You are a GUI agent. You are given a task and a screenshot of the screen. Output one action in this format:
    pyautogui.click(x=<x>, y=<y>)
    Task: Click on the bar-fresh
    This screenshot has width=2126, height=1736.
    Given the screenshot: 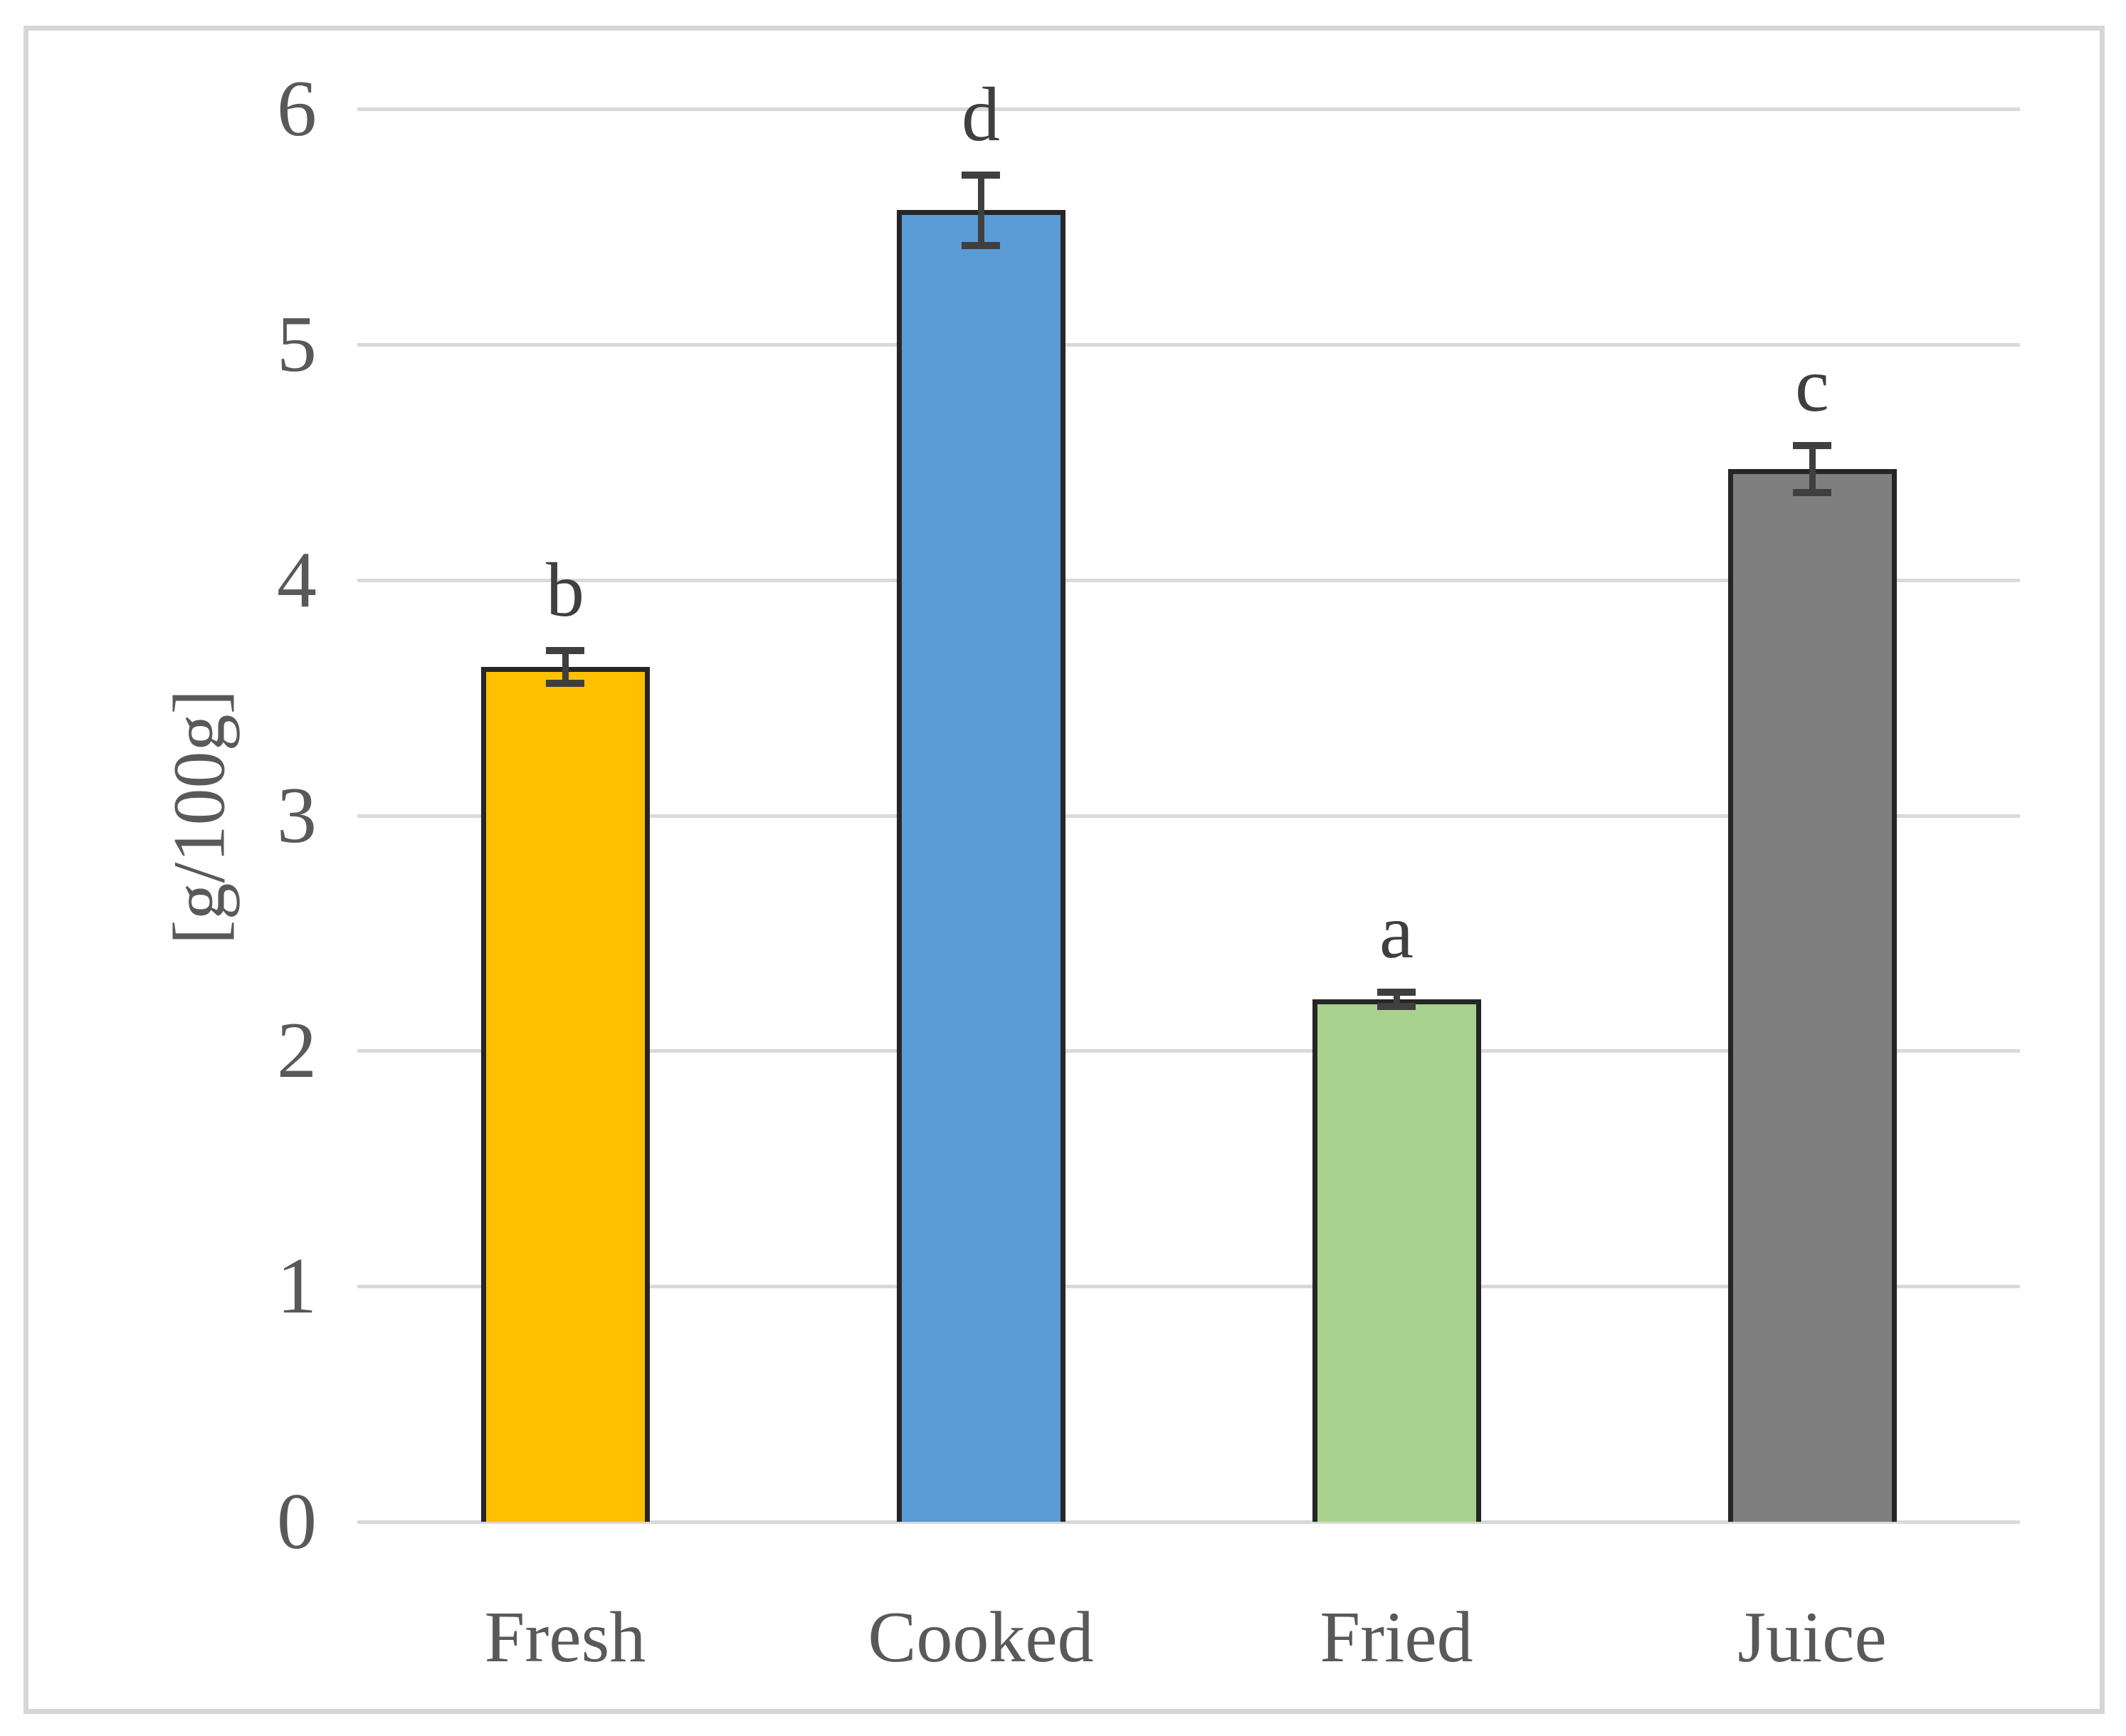 What is the action you would take?
    pyautogui.click(x=565, y=1094)
    